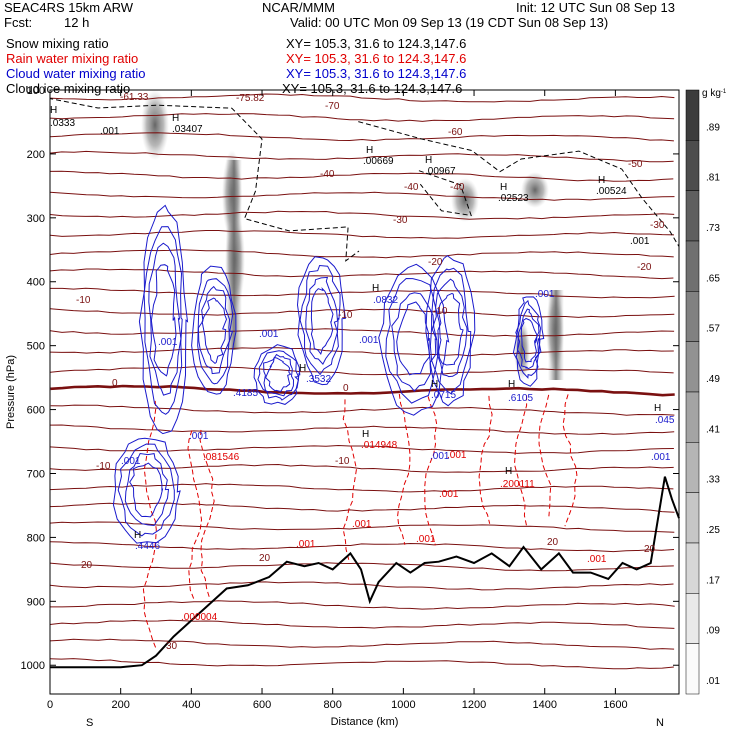 Image resolution: width=740 pixels, height=740 pixels. What do you see at coordinates (72, 58) in the screenshot?
I see `field-name-rain: Rain water mixing ratio` at bounding box center [72, 58].